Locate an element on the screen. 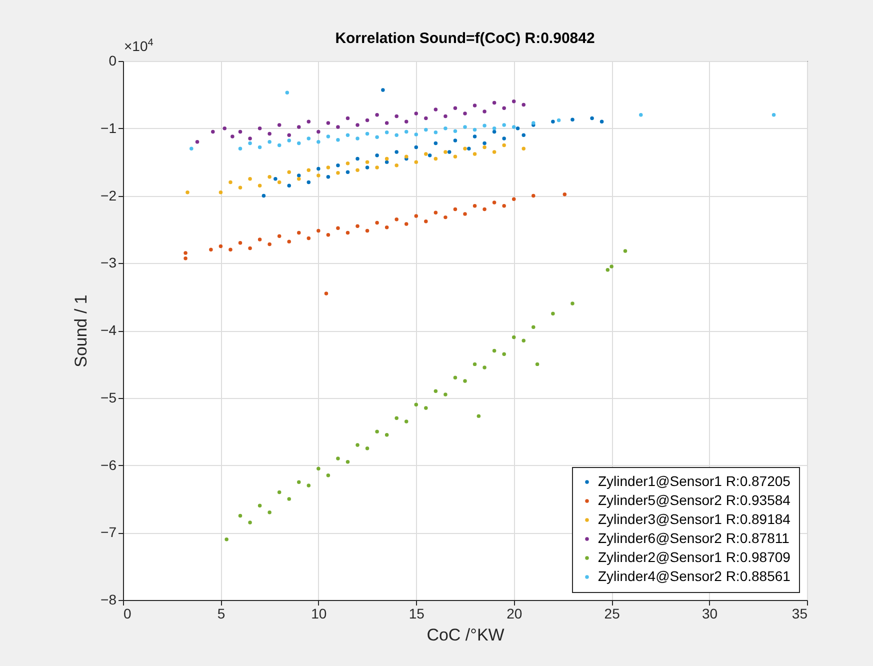  y-tick-label: −5 is located at coordinates (108, 397).